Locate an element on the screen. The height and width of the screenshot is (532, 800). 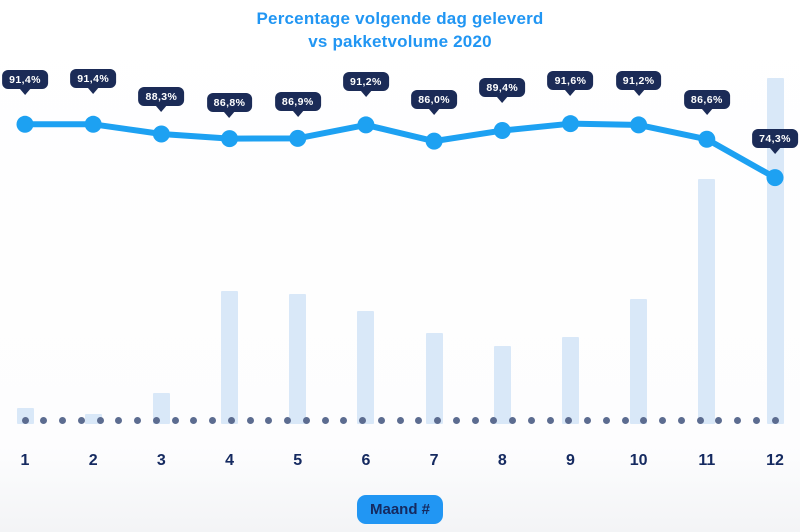
chart-title-line2: vs pakketvolume 2020 is located at coordinates (400, 41).